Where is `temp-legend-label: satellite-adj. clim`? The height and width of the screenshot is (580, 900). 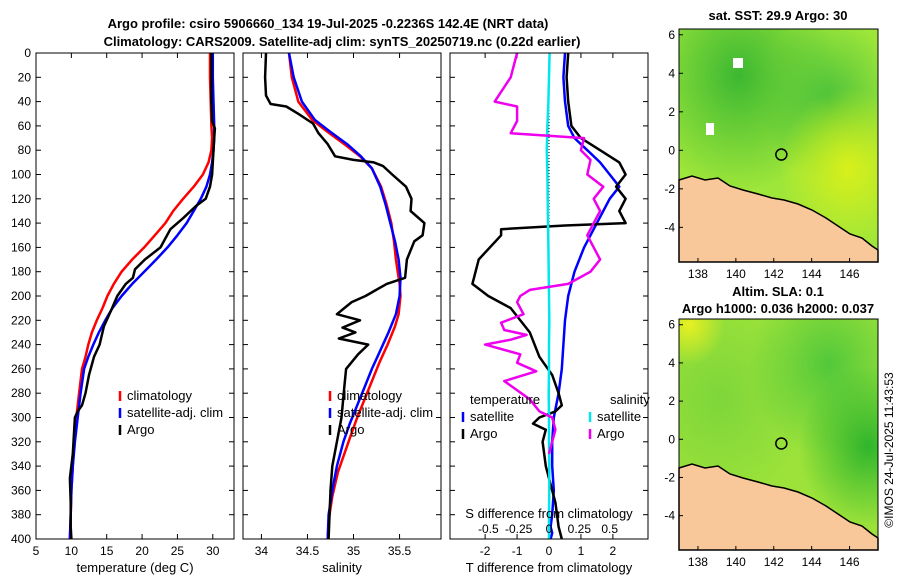 temp-legend-label: satellite-adj. clim is located at coordinates (175, 412).